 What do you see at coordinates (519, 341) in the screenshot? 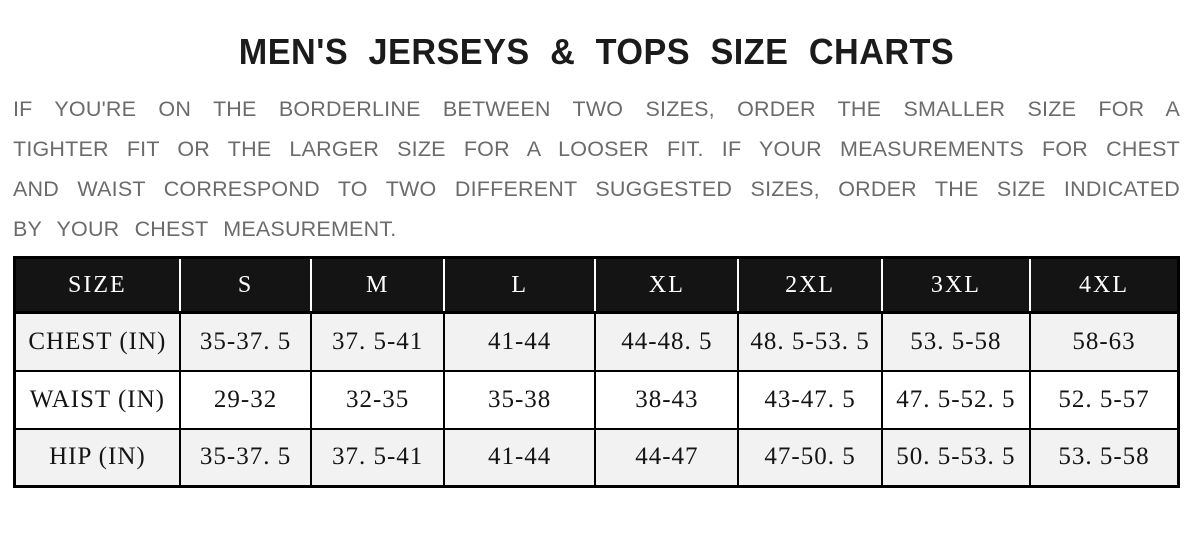
I see `chest-cell-l: 41-44` at bounding box center [519, 341].